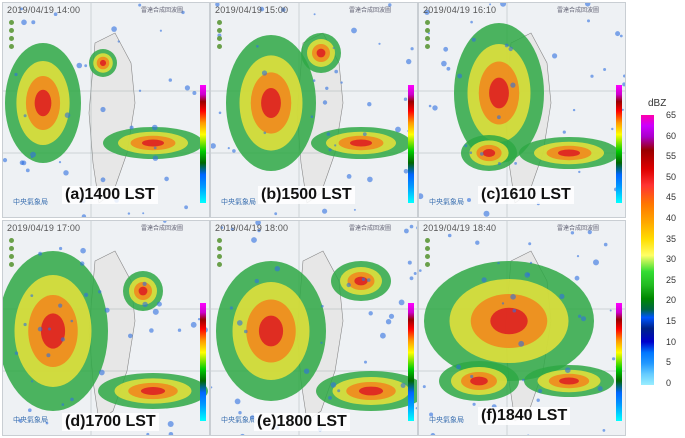 The width and height of the screenshot is (685, 438). What do you see at coordinates (671, 156) in the screenshot?
I see `scale-tick-label: 55` at bounding box center [671, 156].